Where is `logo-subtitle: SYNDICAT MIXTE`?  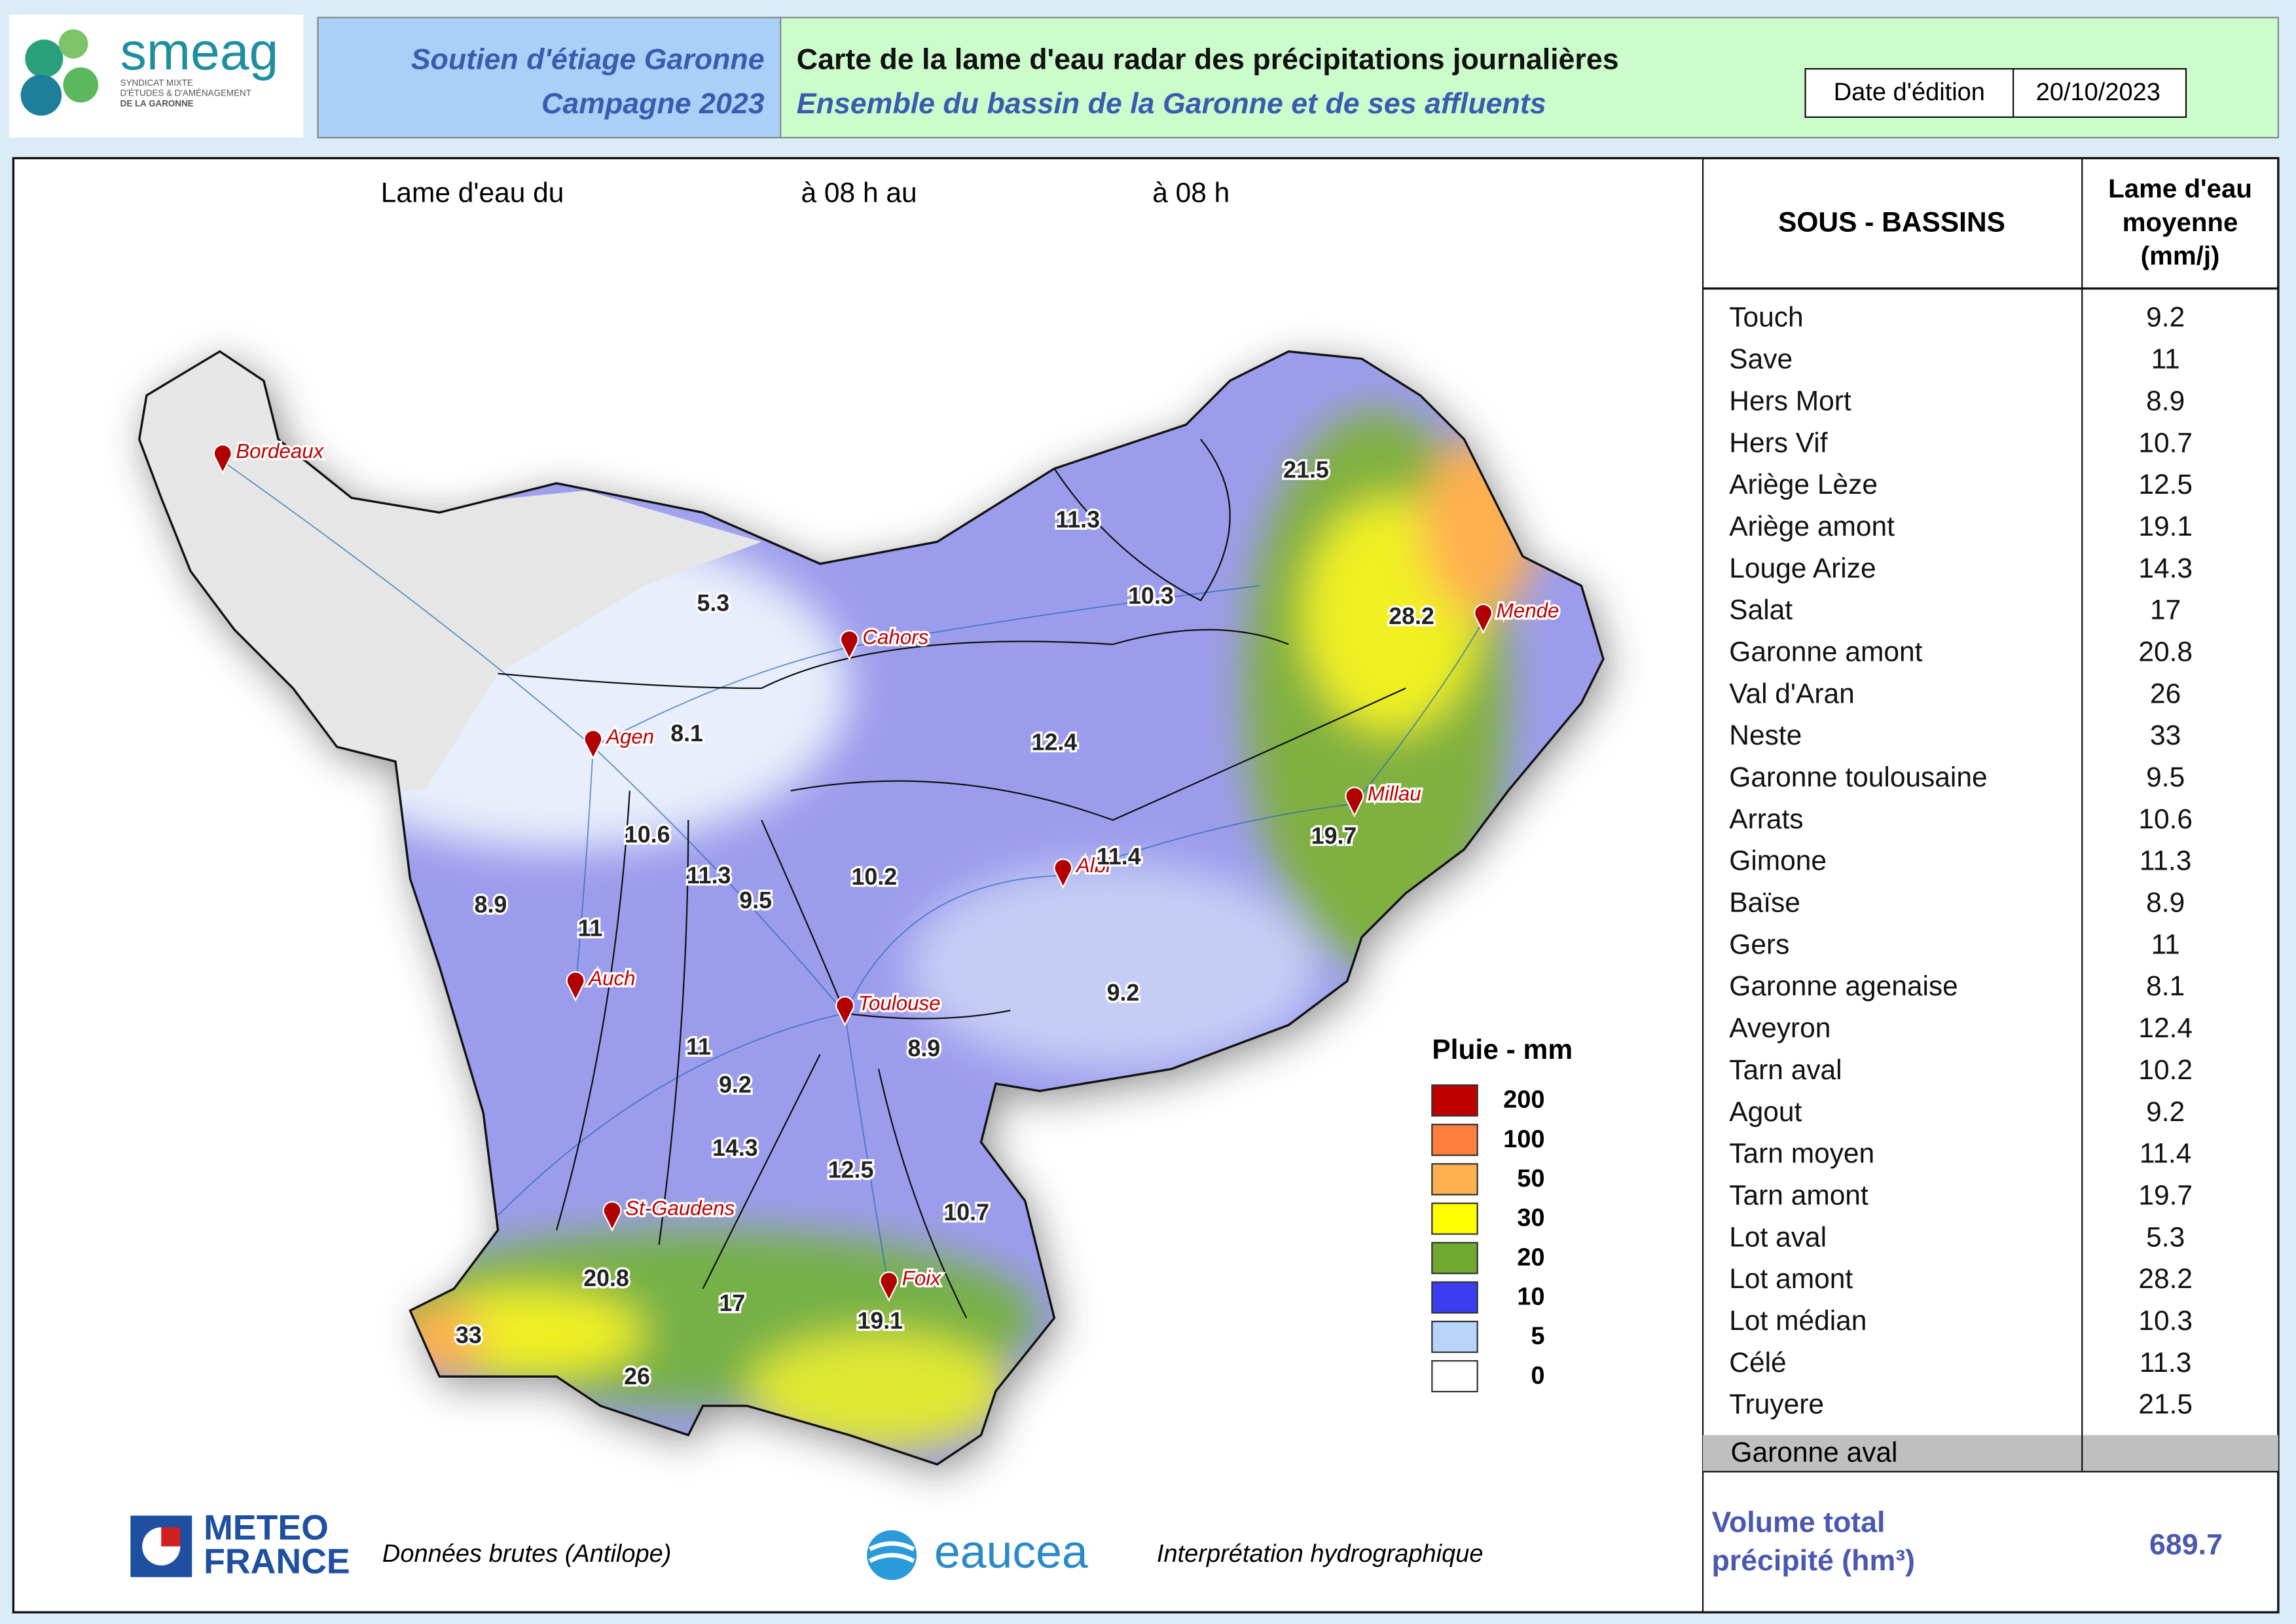 logo-subtitle: SYNDICAT MIXTE is located at coordinates (156, 83).